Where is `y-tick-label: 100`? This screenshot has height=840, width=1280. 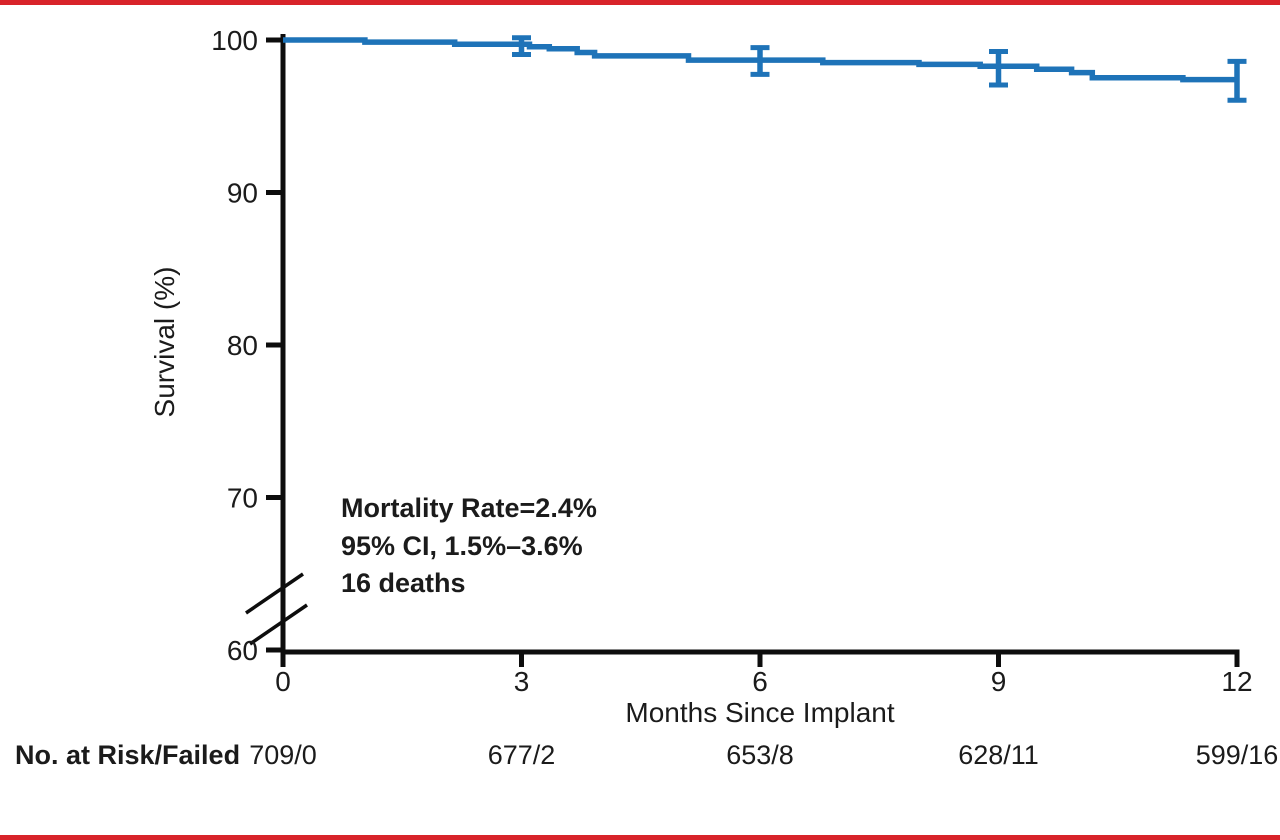
y-tick-label: 100 is located at coordinates (234, 40).